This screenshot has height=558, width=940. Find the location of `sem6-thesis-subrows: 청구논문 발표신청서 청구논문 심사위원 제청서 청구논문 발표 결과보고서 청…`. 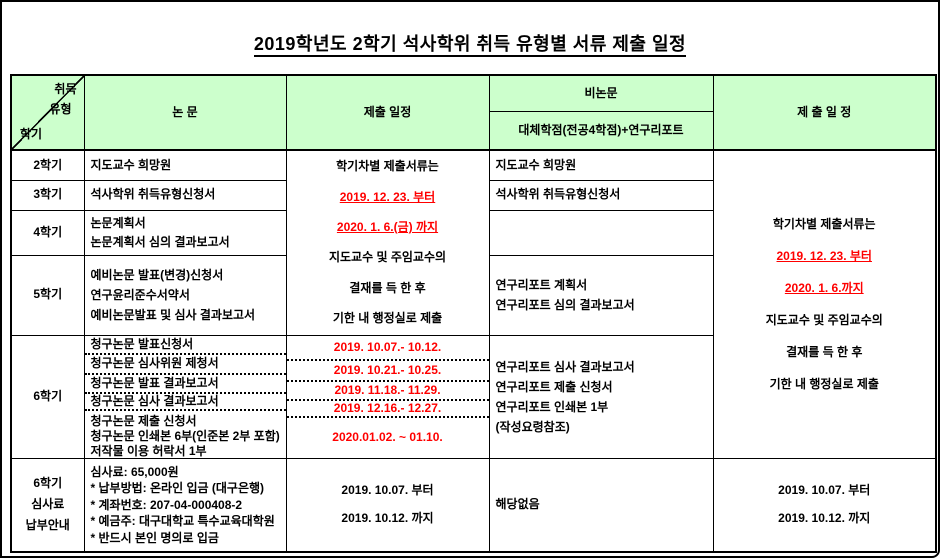

sem6-thesis-subrows: 청구논문 발표신청서 청구논문 심사위원 제청서 청구논문 발표 결과보고서 청… is located at coordinates (185, 397).